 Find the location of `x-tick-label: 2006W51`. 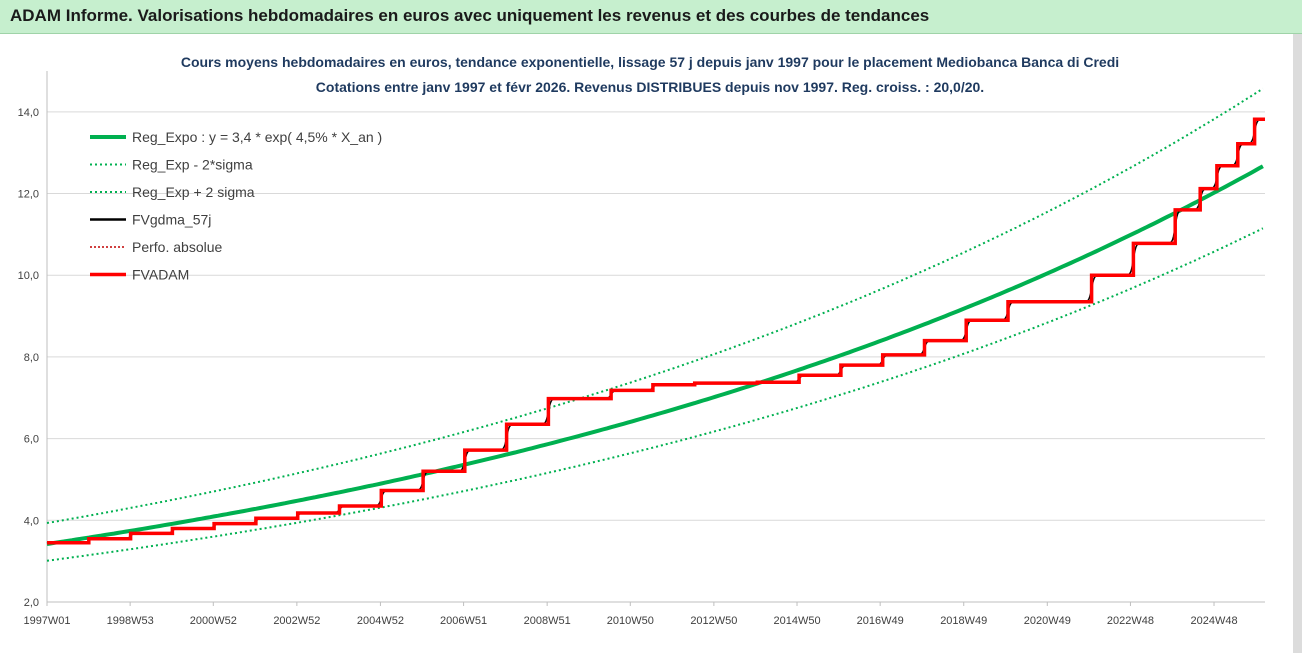

x-tick-label: 2006W51 is located at coordinates (463, 621).